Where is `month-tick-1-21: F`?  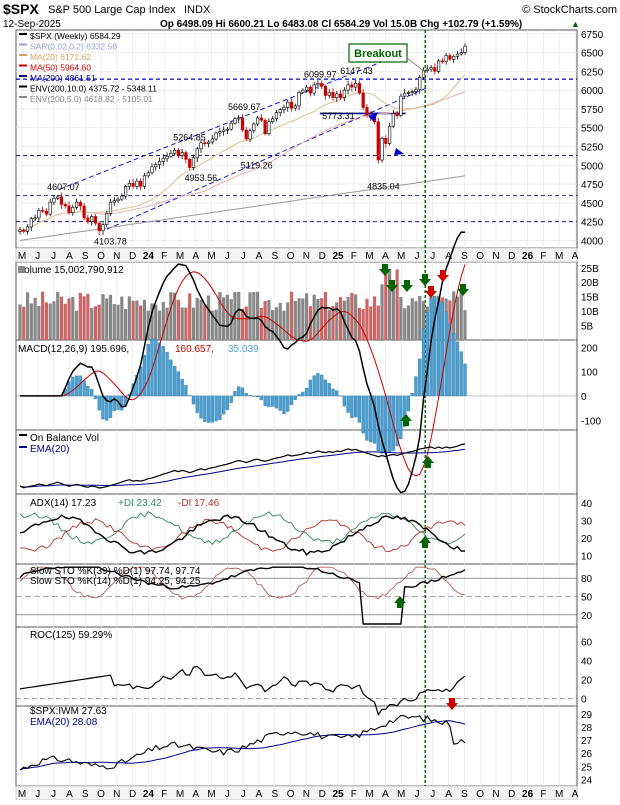 month-tick-1-21: F is located at coordinates (354, 794).